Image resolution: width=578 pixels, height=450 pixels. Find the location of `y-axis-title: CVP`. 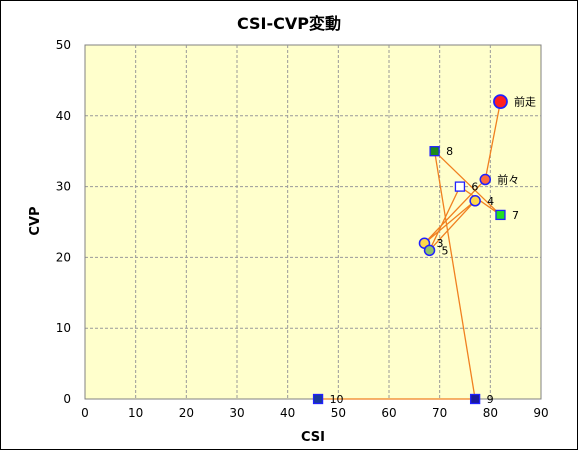

y-axis-title: CVP is located at coordinates (35, 220).